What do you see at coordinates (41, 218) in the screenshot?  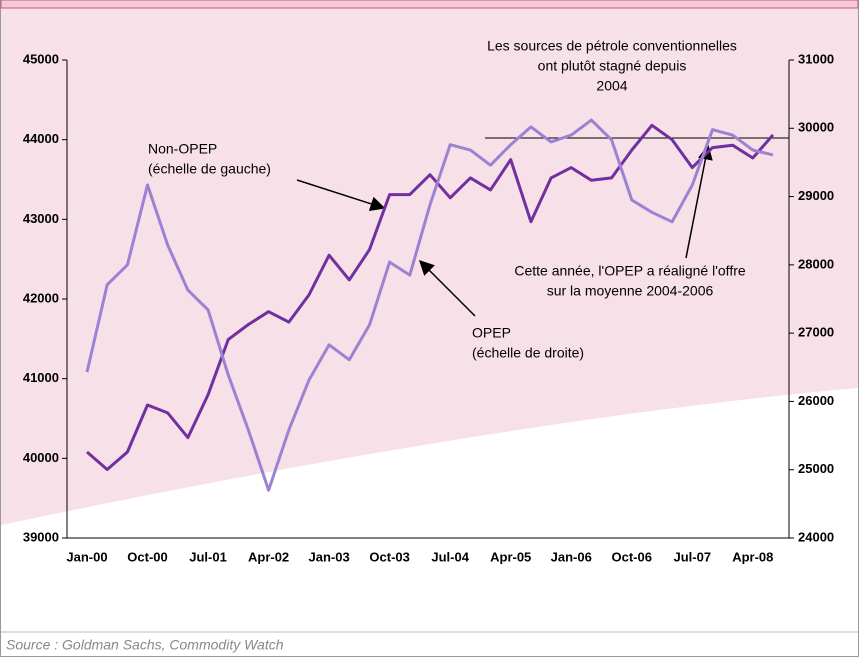 I see `y-tick-label: 43000` at bounding box center [41, 218].